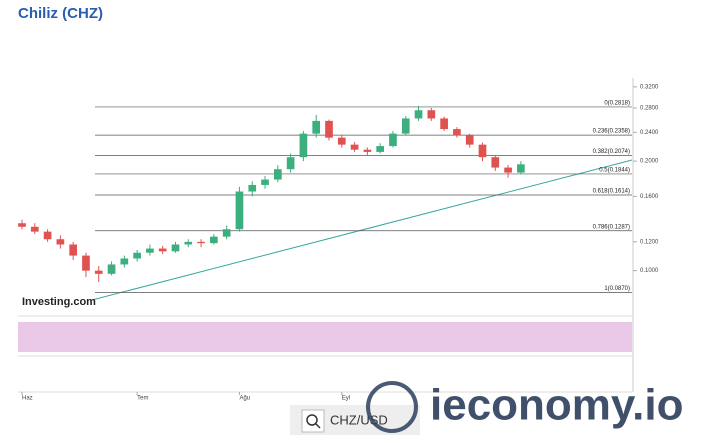 The height and width of the screenshot is (443, 711). What do you see at coordinates (611, 192) in the screenshot?
I see `fib-level-label: 0.618(0.1614)` at bounding box center [611, 192].